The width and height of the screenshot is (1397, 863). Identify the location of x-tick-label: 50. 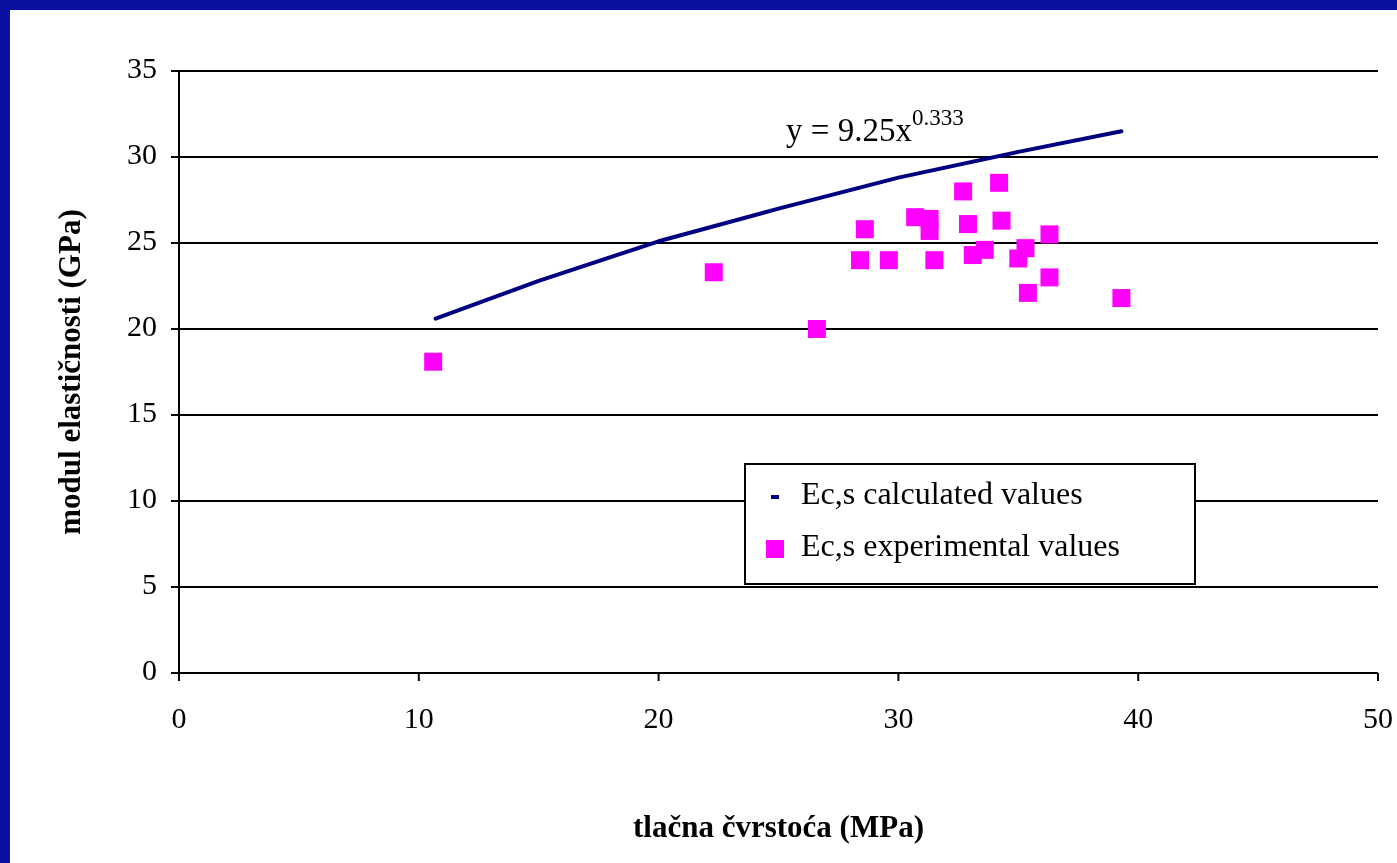
(1378, 717).